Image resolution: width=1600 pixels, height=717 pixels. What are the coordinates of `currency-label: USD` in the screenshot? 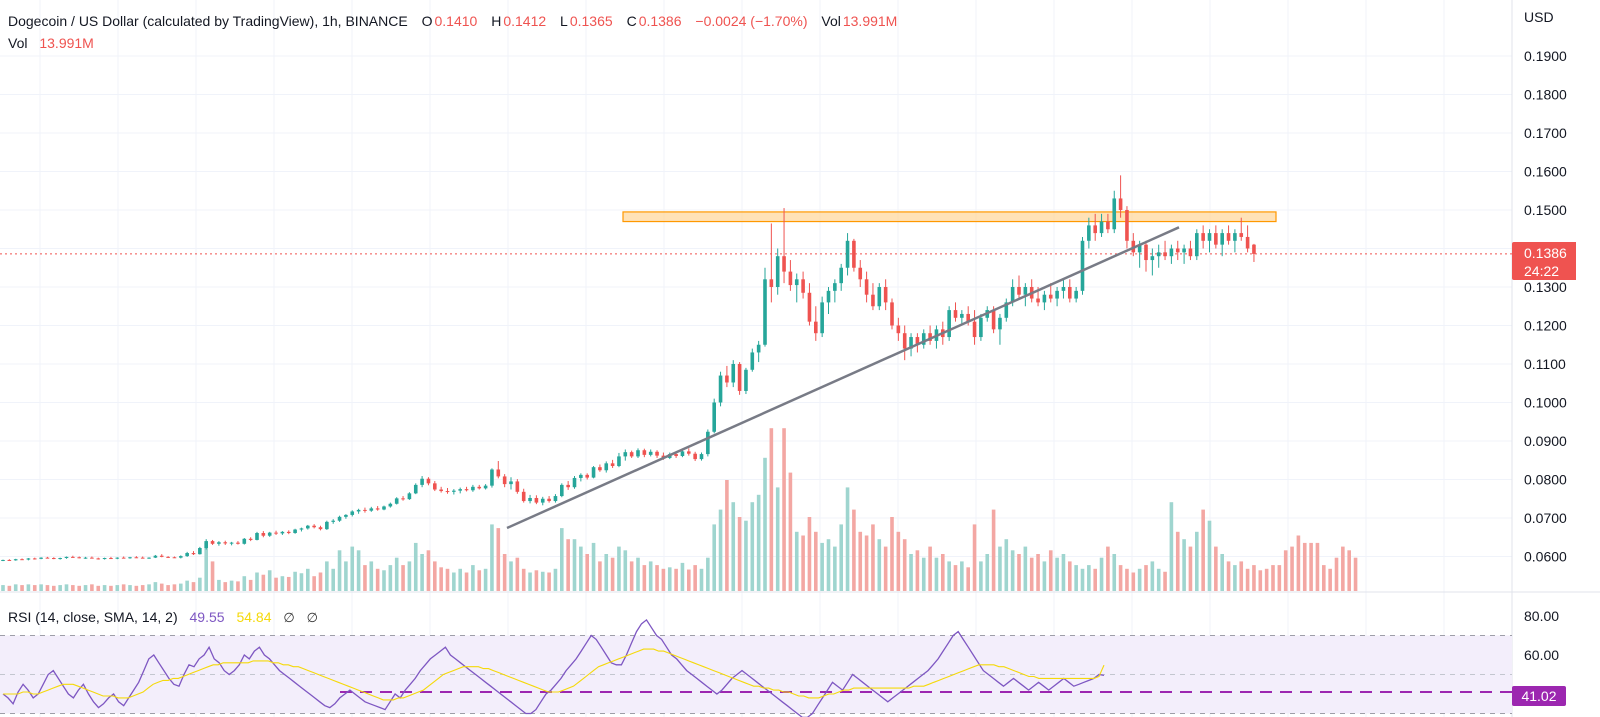 It's located at (1539, 17).